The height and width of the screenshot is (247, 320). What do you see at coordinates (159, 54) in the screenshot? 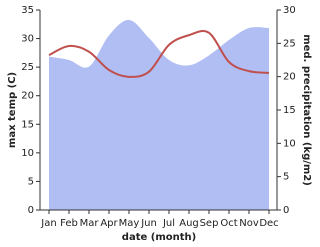
I see `temp-line` at bounding box center [159, 54].